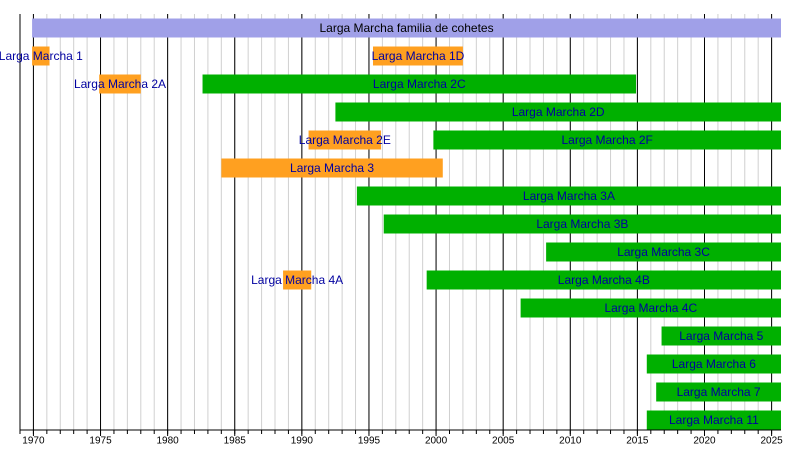 The height and width of the screenshot is (458, 800). I want to click on bar-label: Larga Marcha 3B, so click(582, 224).